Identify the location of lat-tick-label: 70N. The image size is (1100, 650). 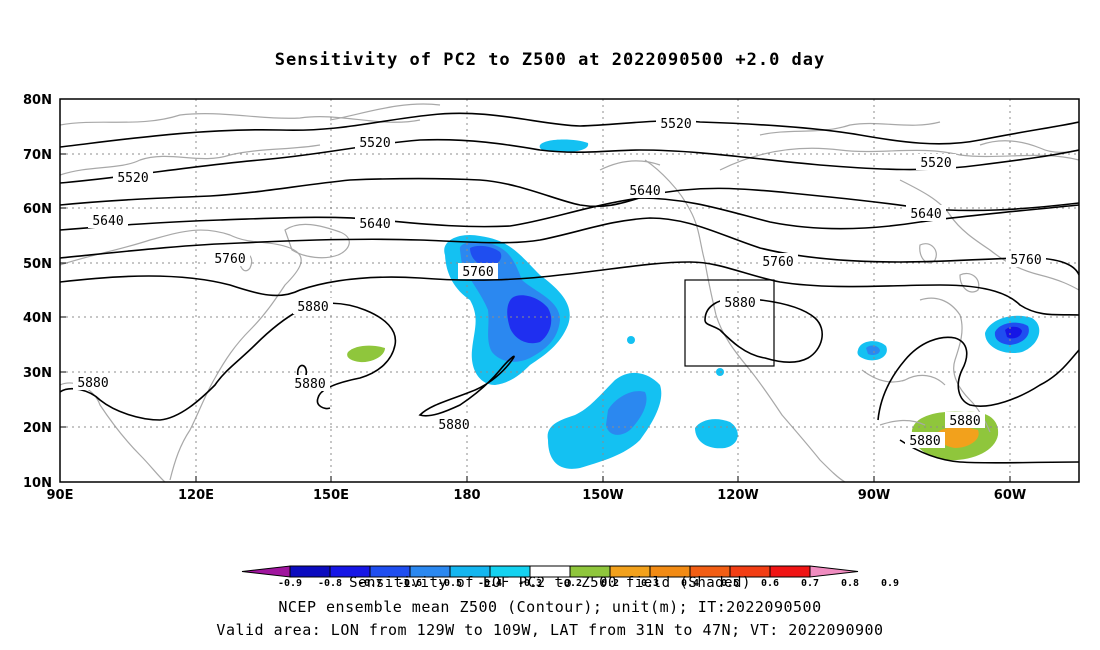
(37, 155).